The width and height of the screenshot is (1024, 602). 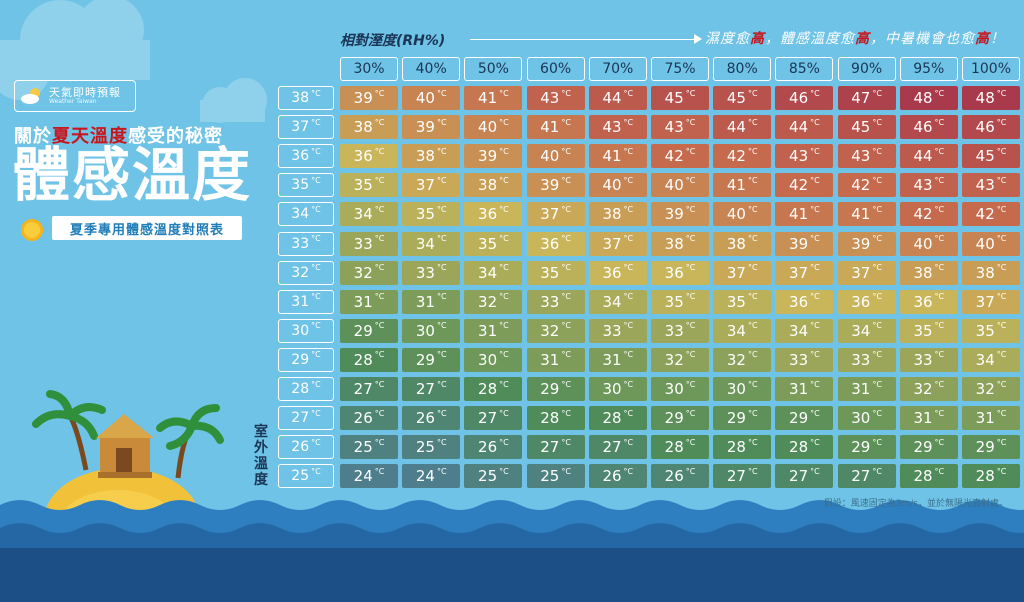 What do you see at coordinates (85, 93) in the screenshot?
I see `brand-name: 天氣即時預報` at bounding box center [85, 93].